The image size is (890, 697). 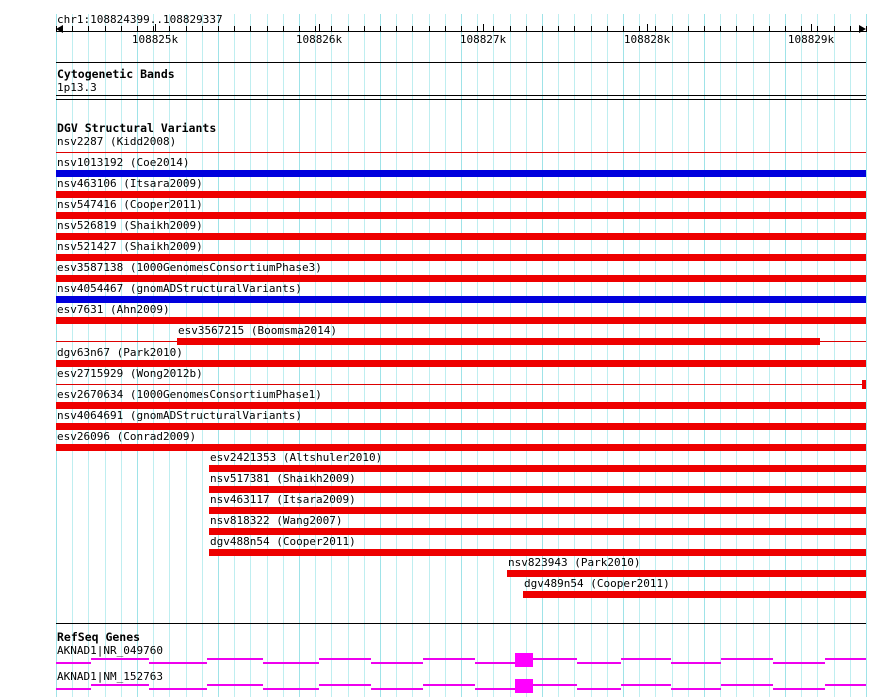 I want to click on cytoband-label: 1p13.3, so click(x=77, y=87).